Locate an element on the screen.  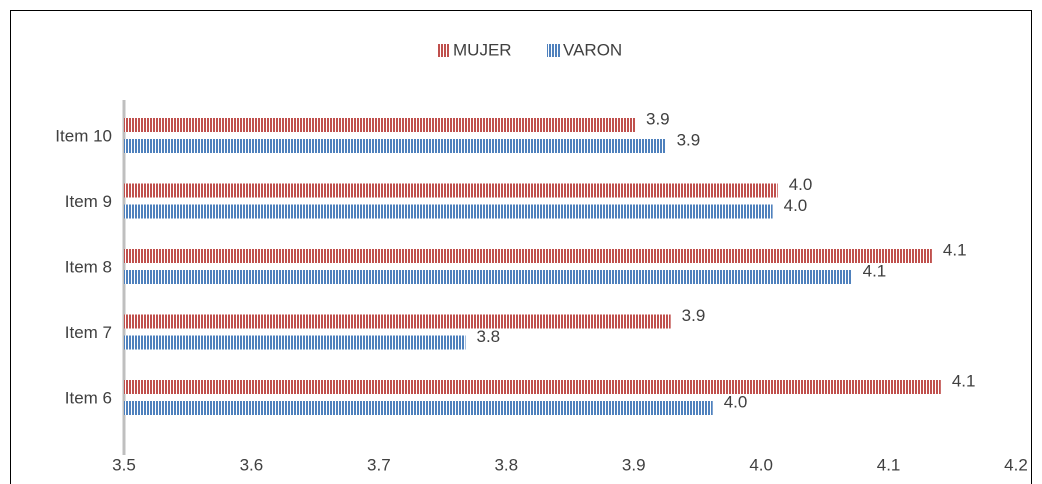
x-tick-label: 3.6 is located at coordinates (252, 464).